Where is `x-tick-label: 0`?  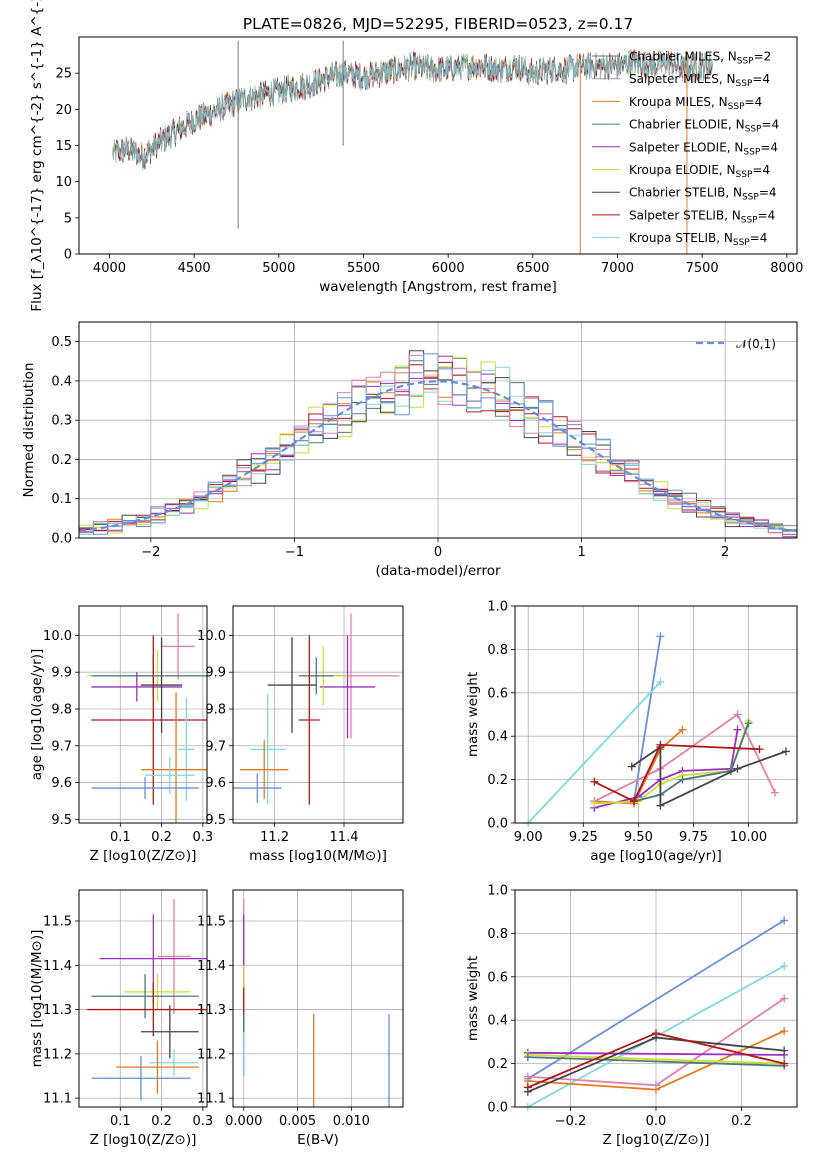 x-tick-label: 0 is located at coordinates (438, 552).